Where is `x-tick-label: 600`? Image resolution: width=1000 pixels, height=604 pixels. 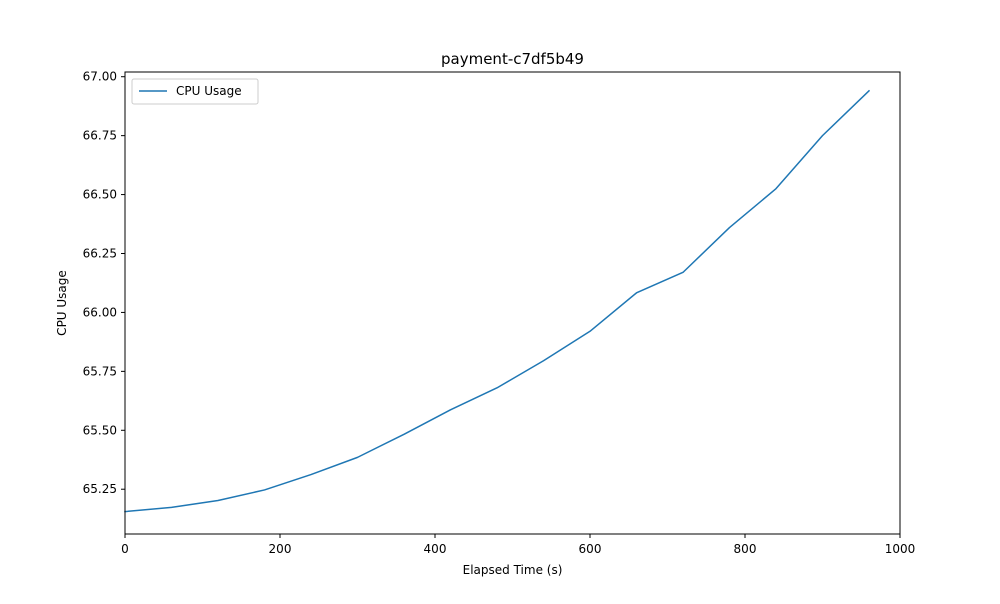
x-tick-label: 600 is located at coordinates (590, 549).